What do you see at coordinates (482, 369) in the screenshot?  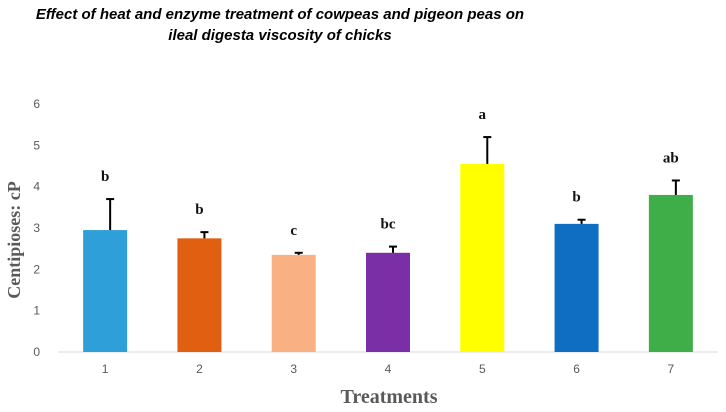 I see `x-tick-label: 5` at bounding box center [482, 369].